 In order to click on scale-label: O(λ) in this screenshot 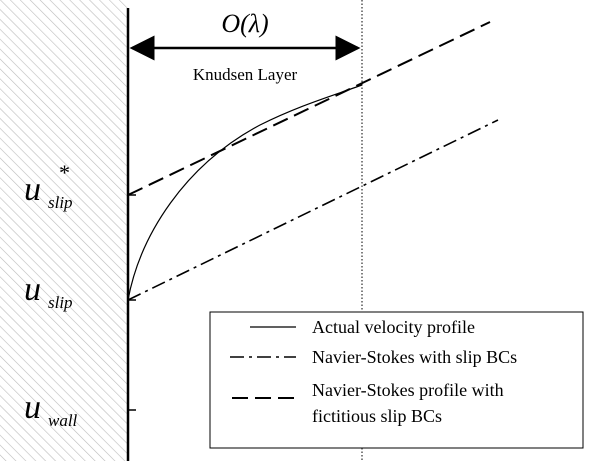, I will do `click(244, 23)`.